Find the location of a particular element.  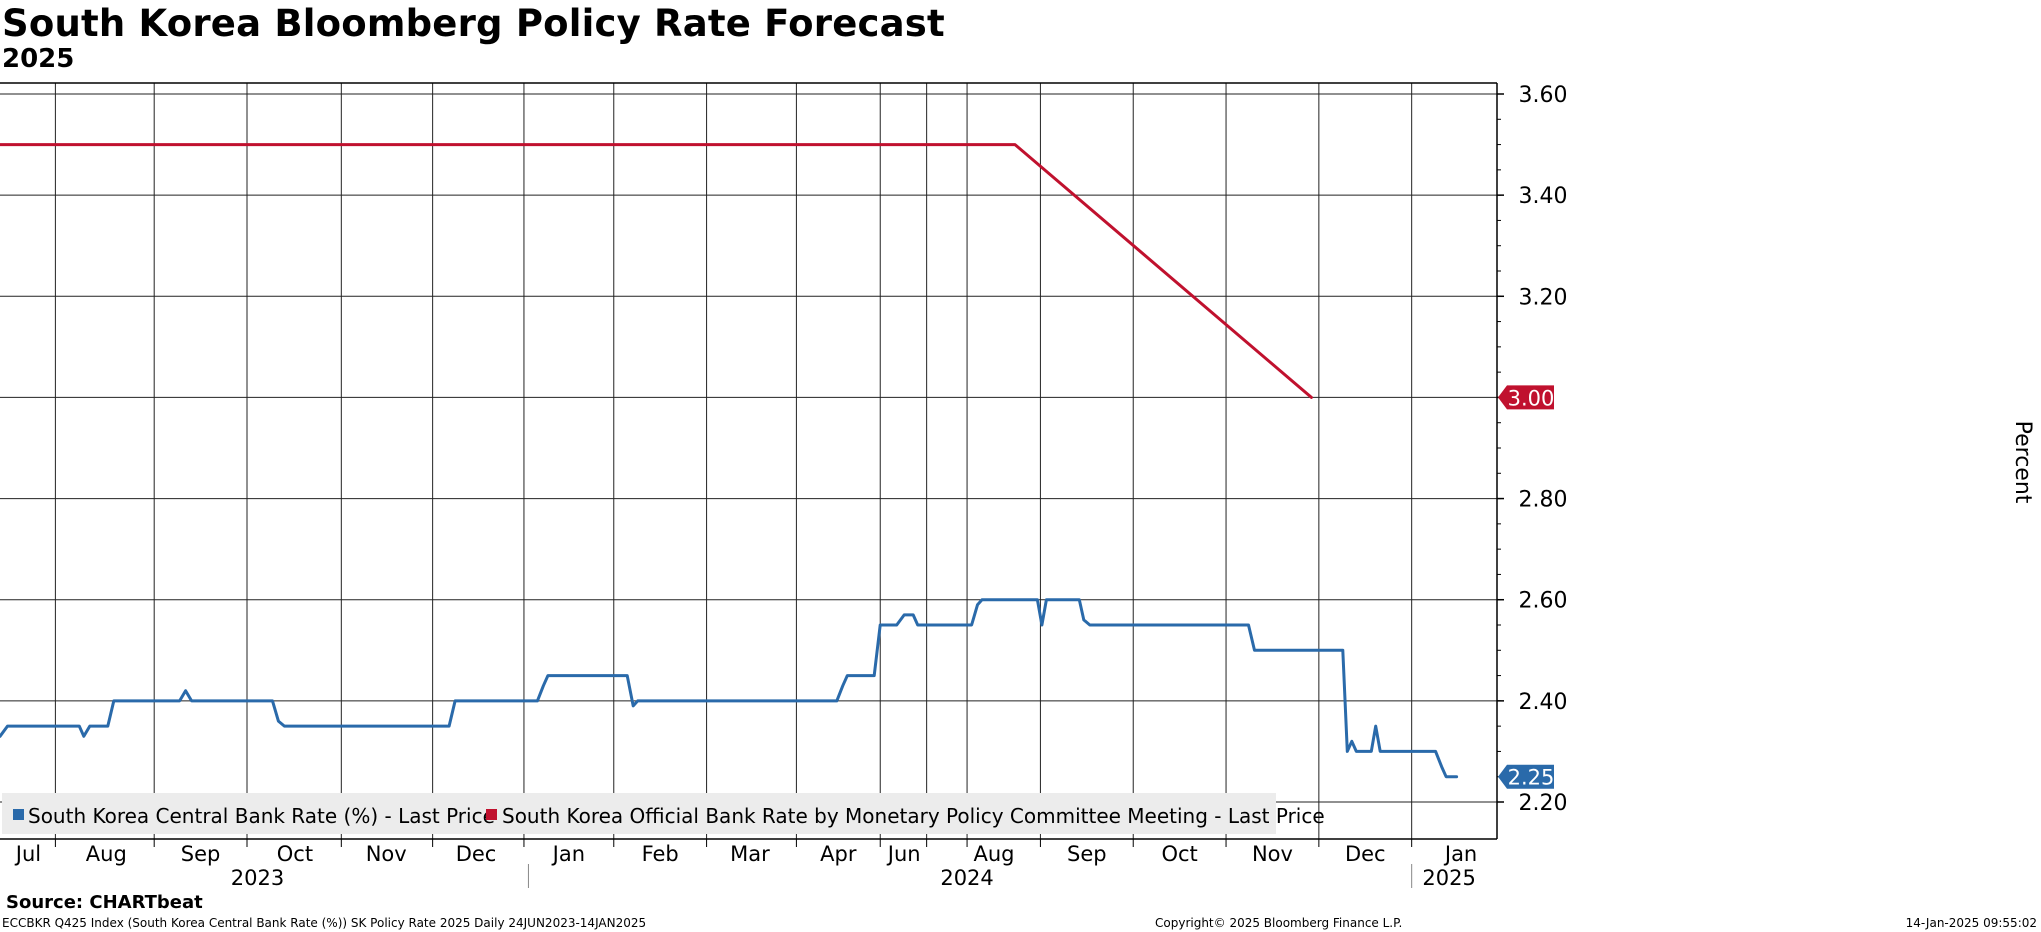

series-line-central-bank-rate is located at coordinates (729, 688).